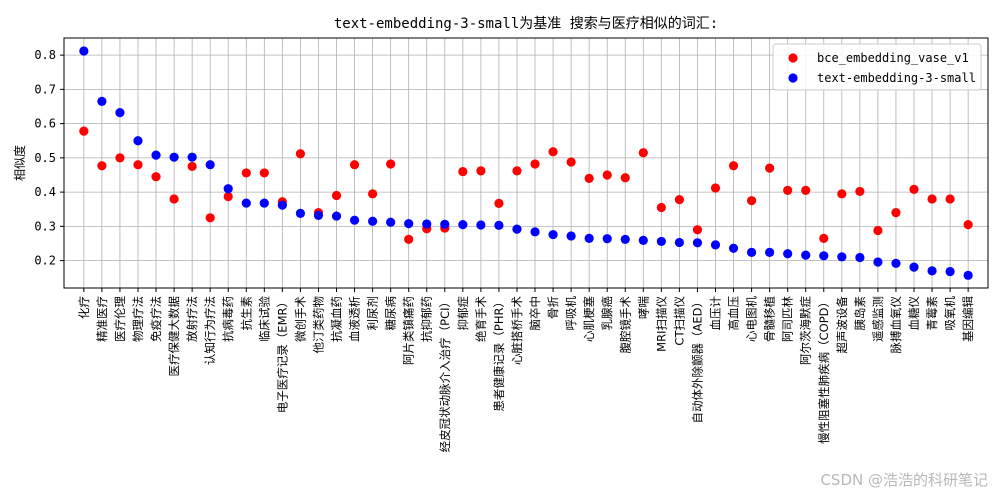  What do you see at coordinates (643, 307) in the screenshot?
I see `x-tick-label: 哮喘` at bounding box center [643, 307].